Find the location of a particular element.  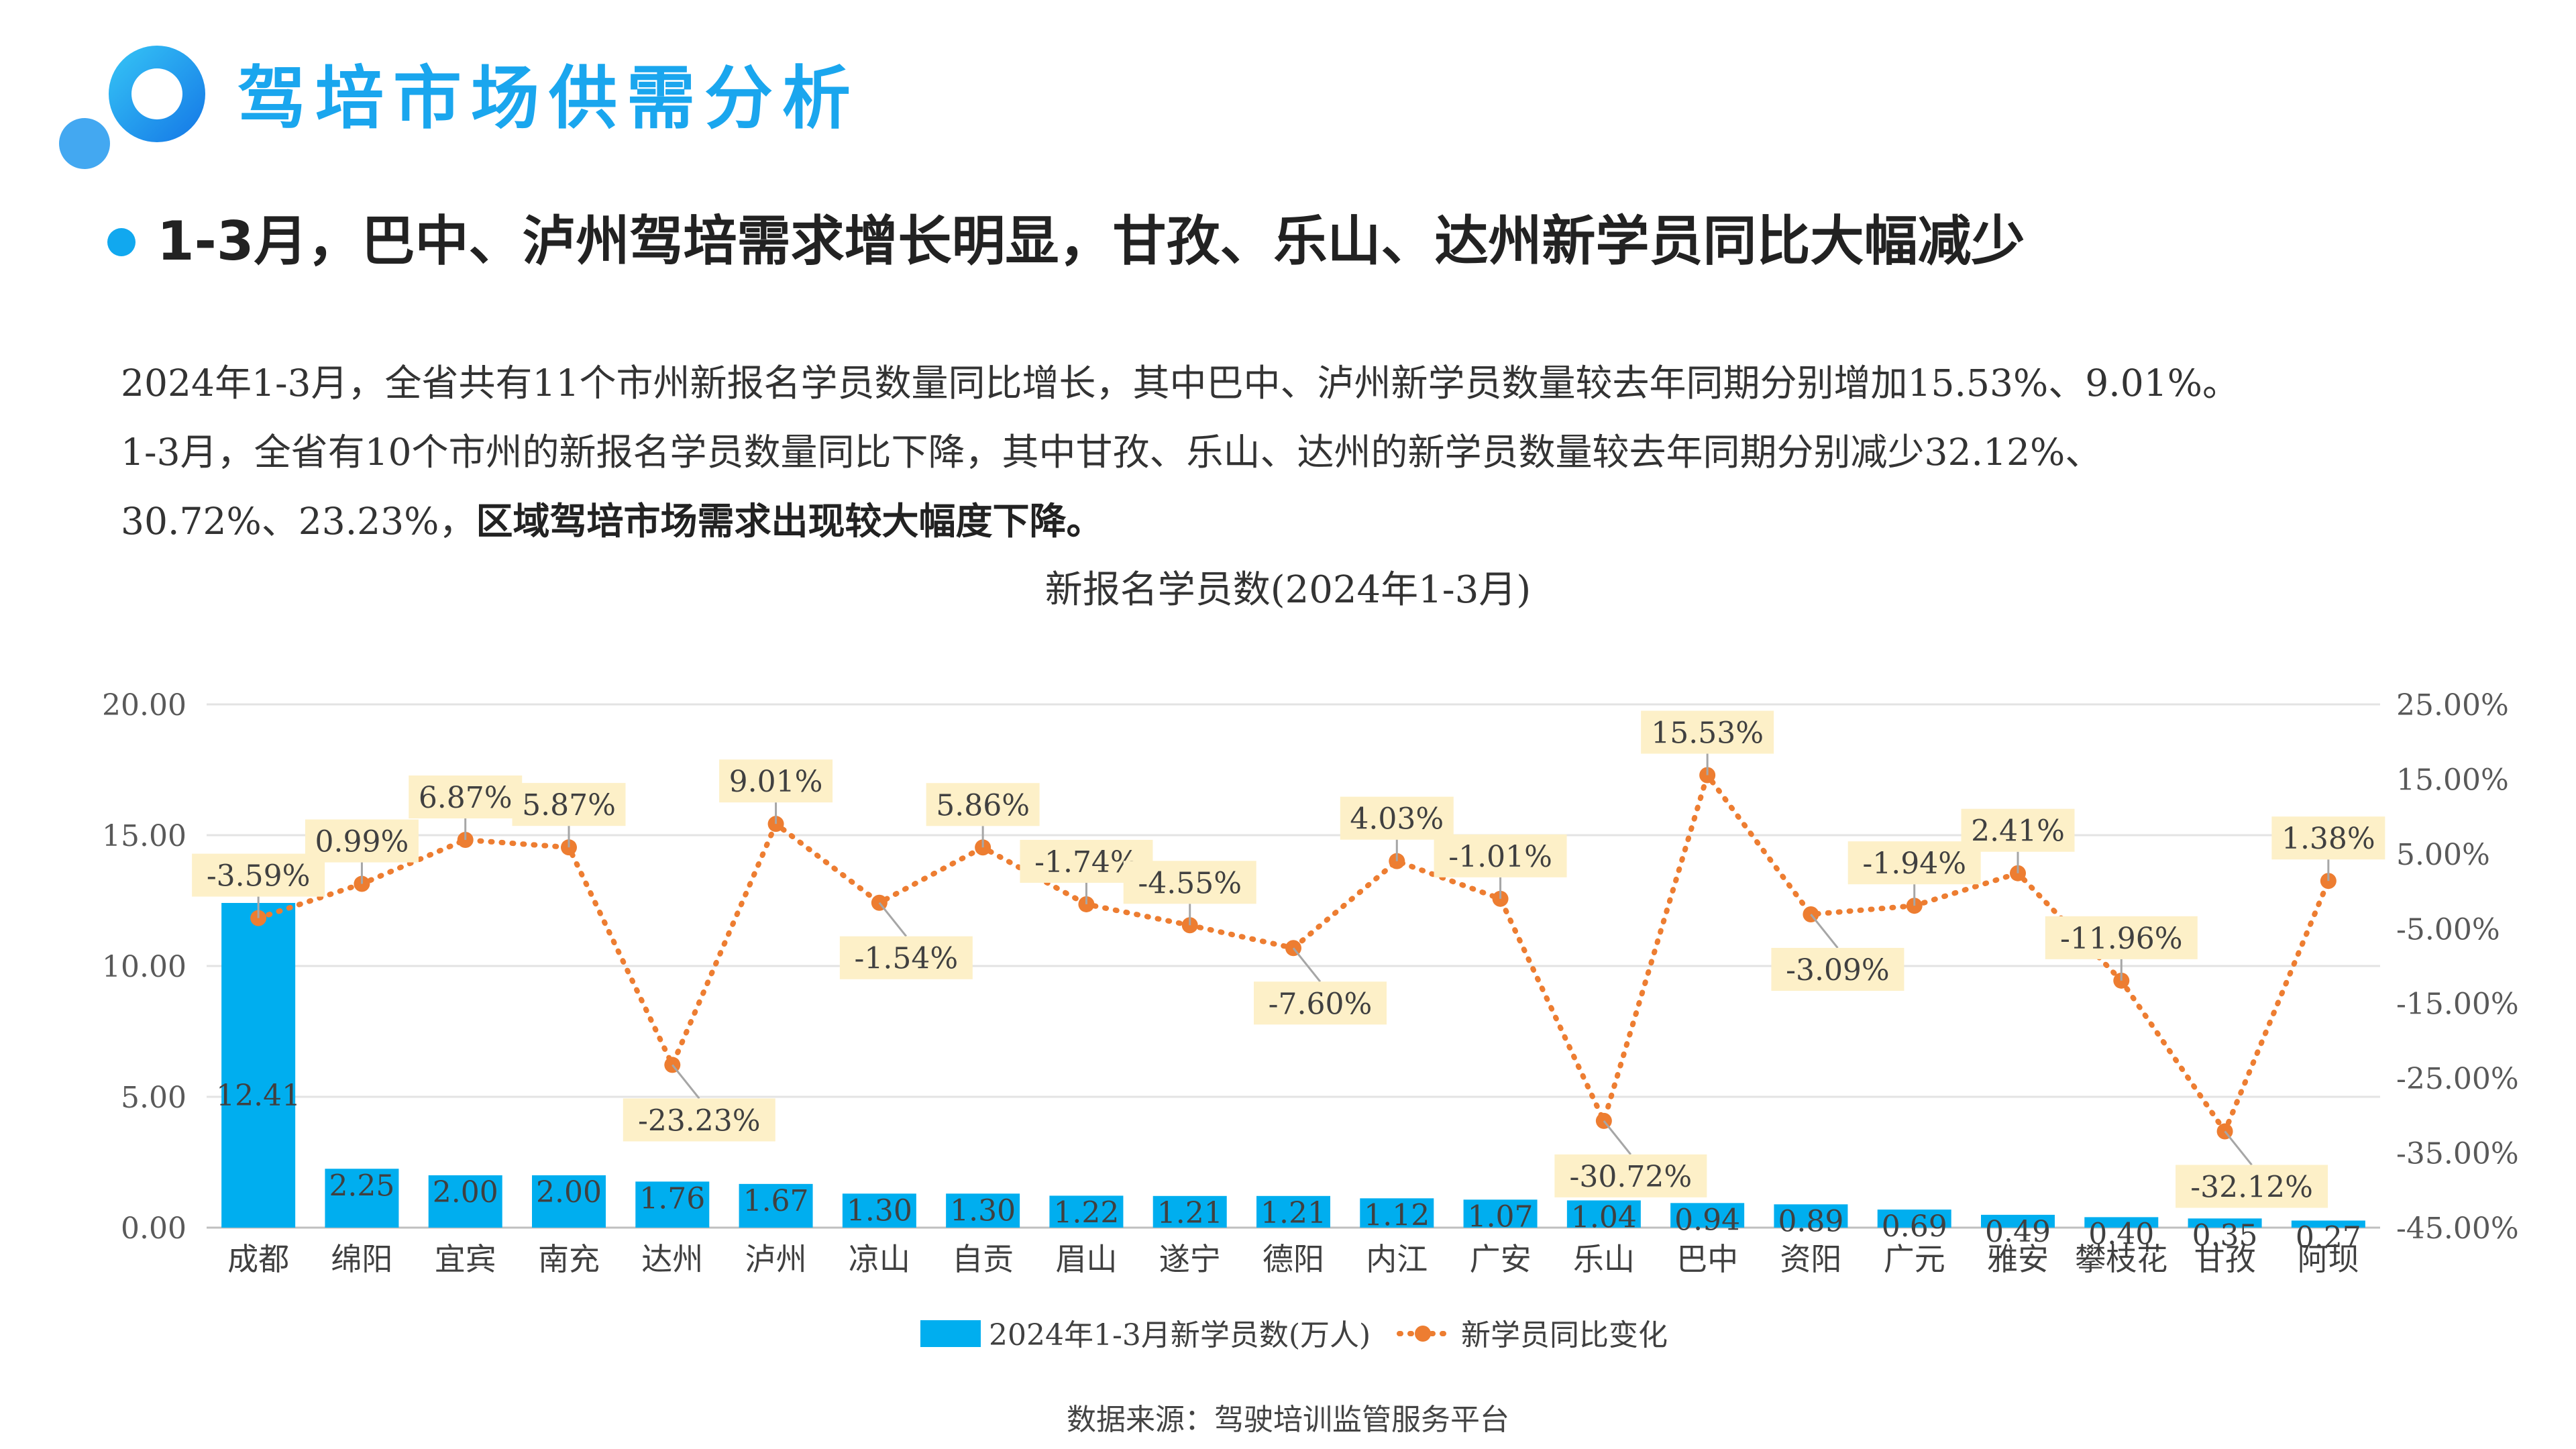

bar-value-label: 1.30 is located at coordinates (983, 1210).